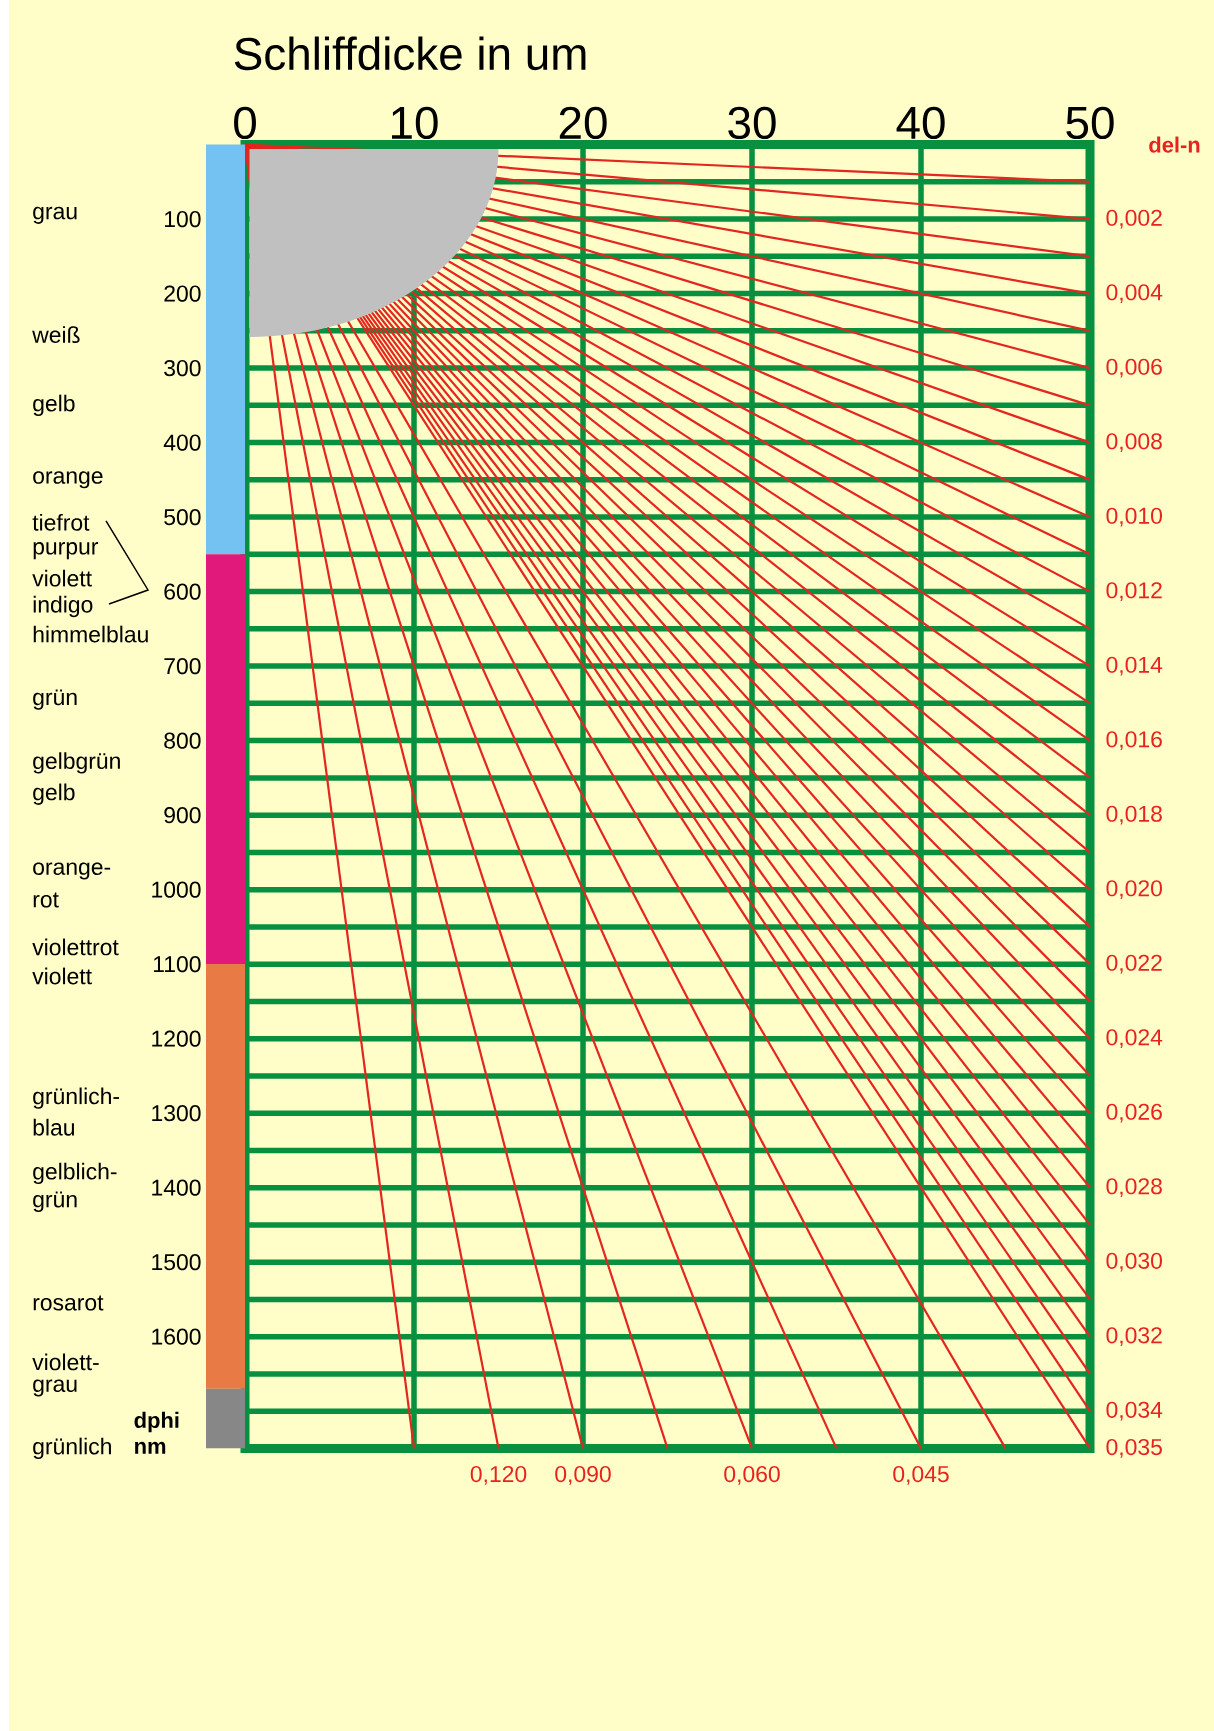 The image size is (1214, 1731). Describe the element at coordinates (176, 1113) in the screenshot. I see `y-tick-label: 1300` at that location.